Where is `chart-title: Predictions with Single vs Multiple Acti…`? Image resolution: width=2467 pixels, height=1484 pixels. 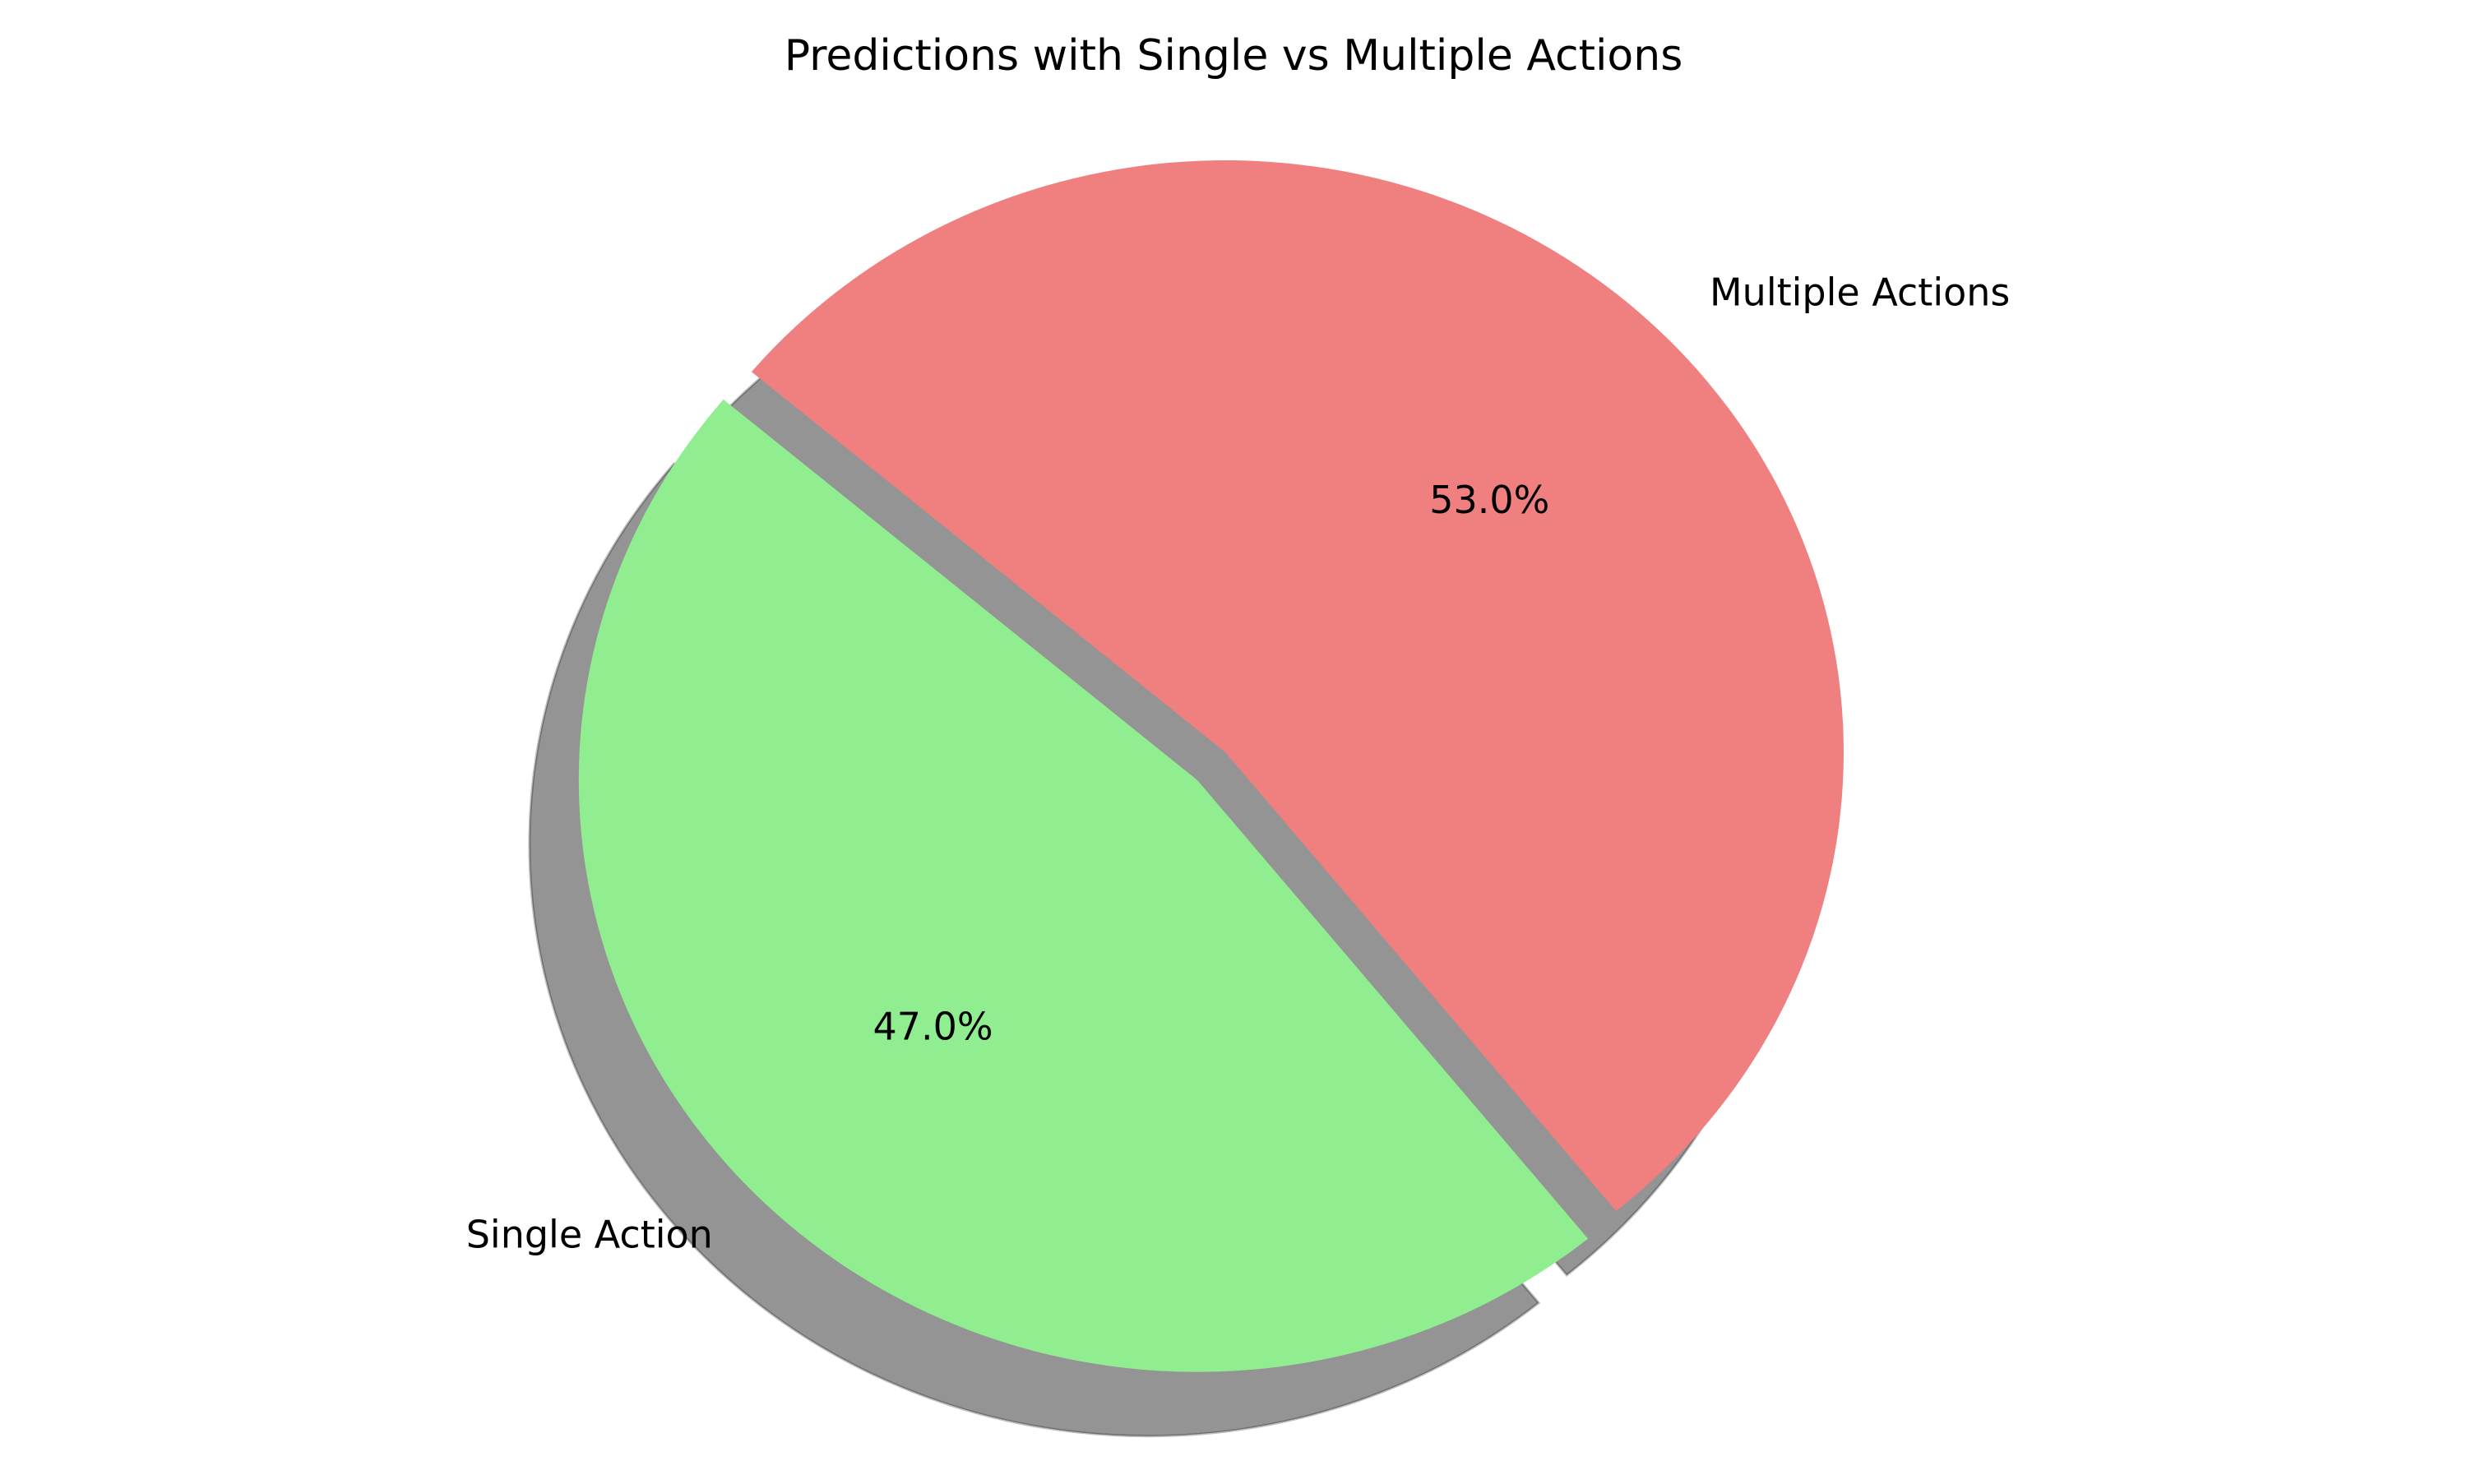 chart-title: Predictions with Single vs Multiple Acti… is located at coordinates (1234, 56).